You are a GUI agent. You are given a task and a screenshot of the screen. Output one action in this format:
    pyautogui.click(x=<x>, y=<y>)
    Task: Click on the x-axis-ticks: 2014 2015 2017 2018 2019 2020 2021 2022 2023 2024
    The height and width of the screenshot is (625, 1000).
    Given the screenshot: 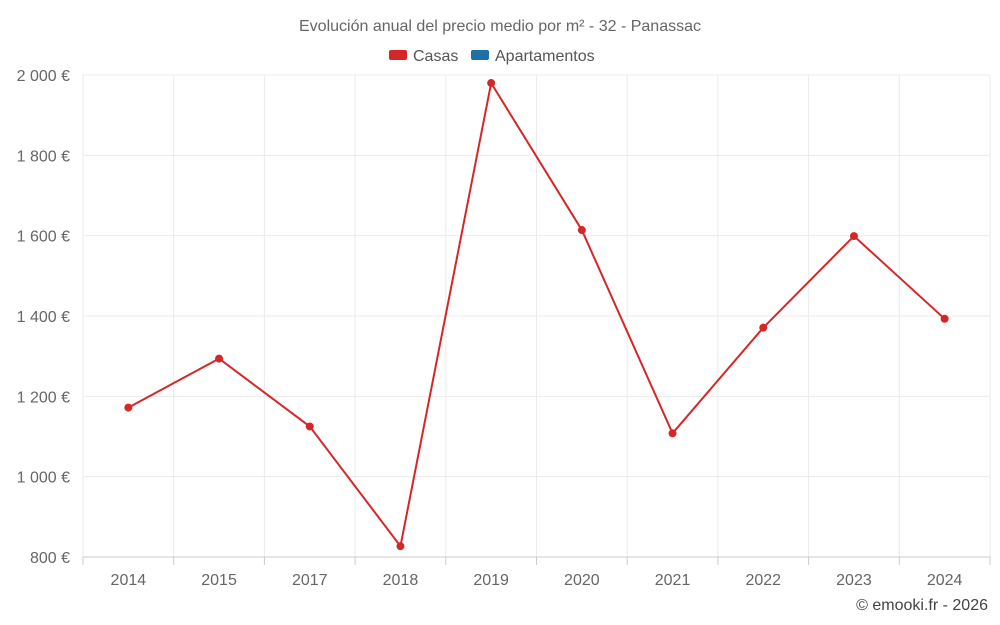 What is the action you would take?
    pyautogui.click(x=537, y=580)
    